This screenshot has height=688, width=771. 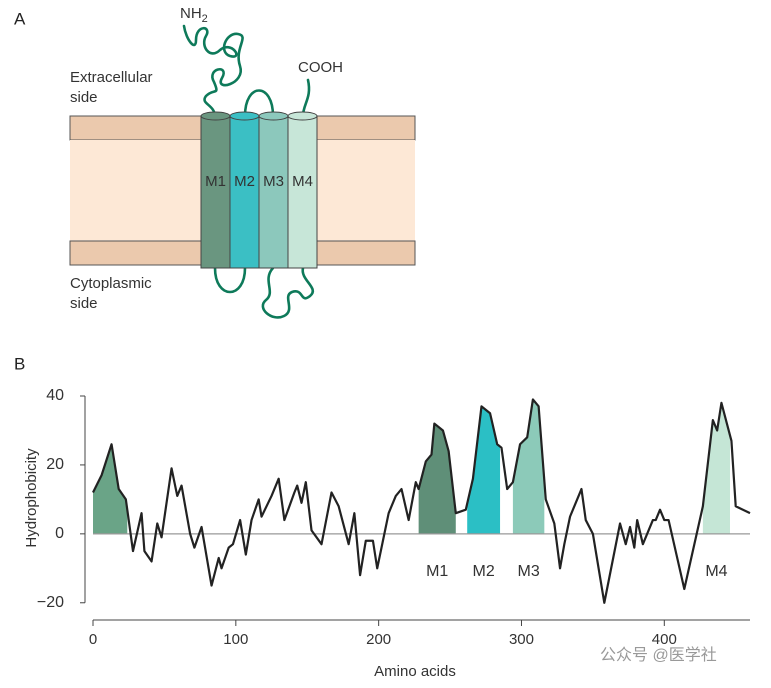 I want to click on region-label: M4, so click(x=716, y=571).